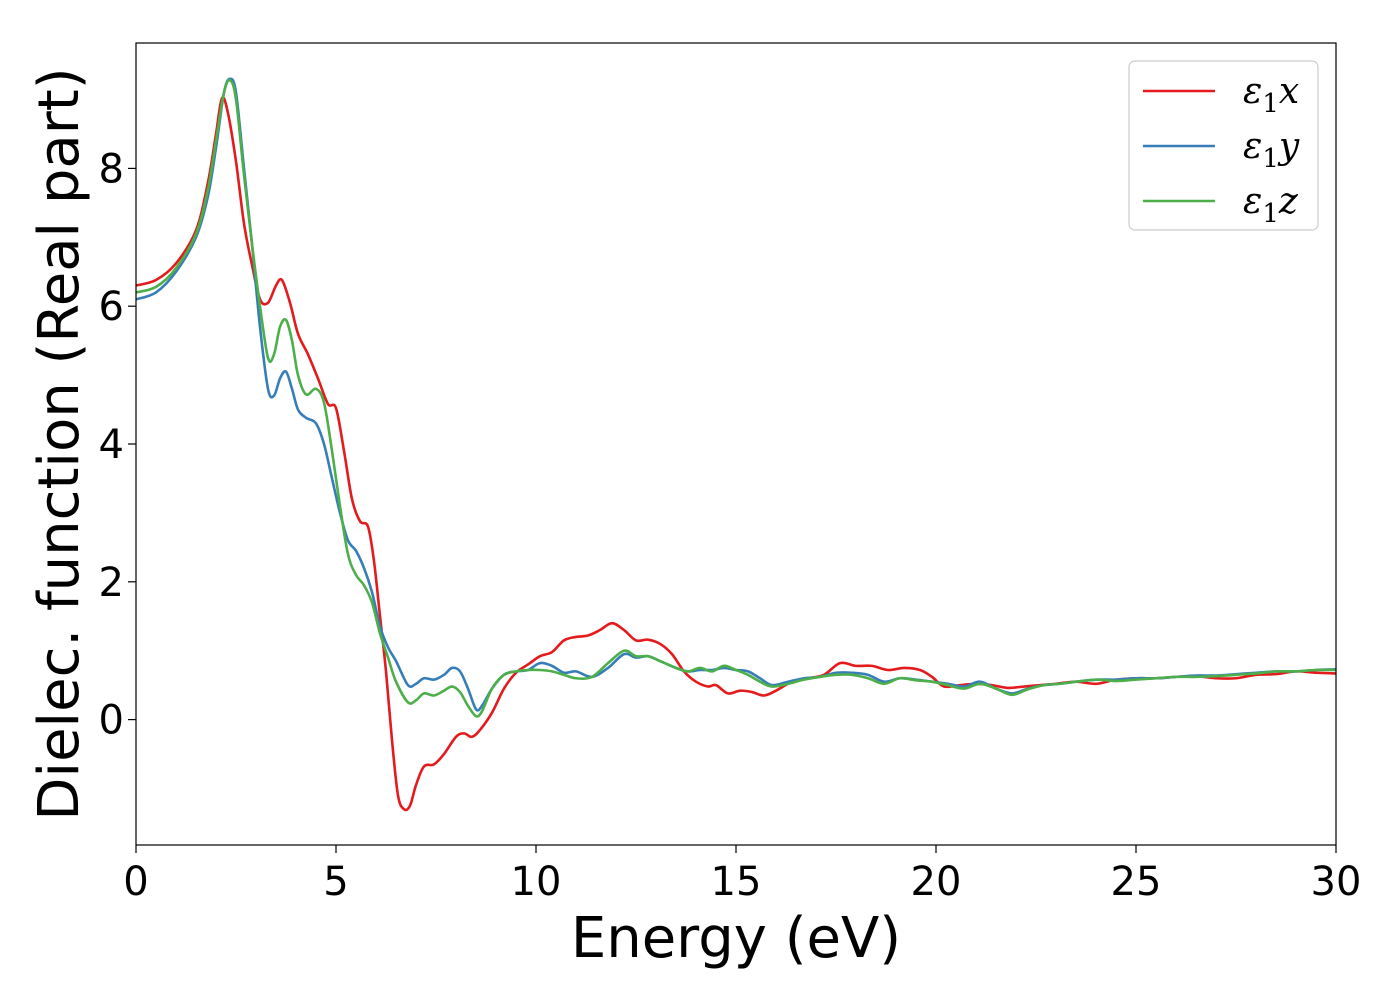 The width and height of the screenshot is (1400, 1000). What do you see at coordinates (59, 443) in the screenshot?
I see `y-axis-title: Dielec. function (Real part)` at bounding box center [59, 443].